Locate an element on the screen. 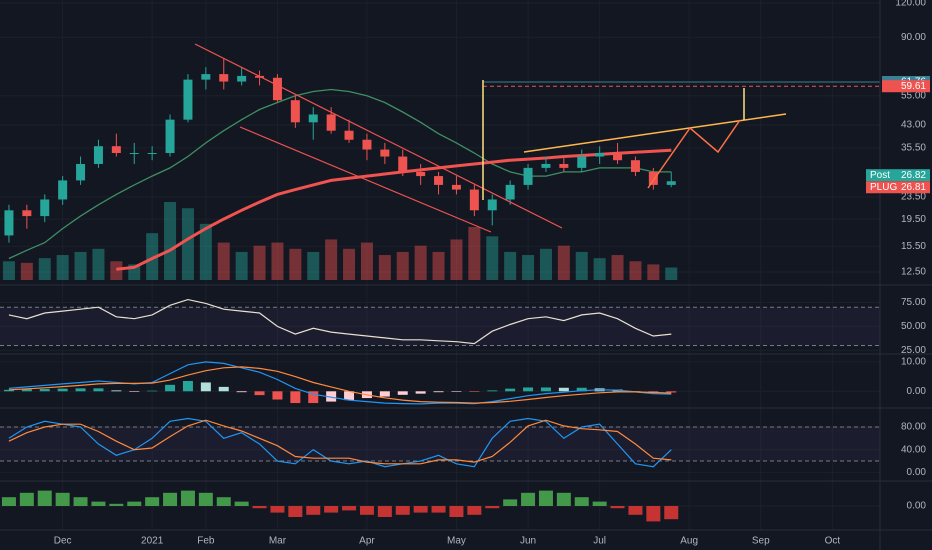 The image size is (932, 550). y-tick-label: 55.00 is located at coordinates (913, 95).